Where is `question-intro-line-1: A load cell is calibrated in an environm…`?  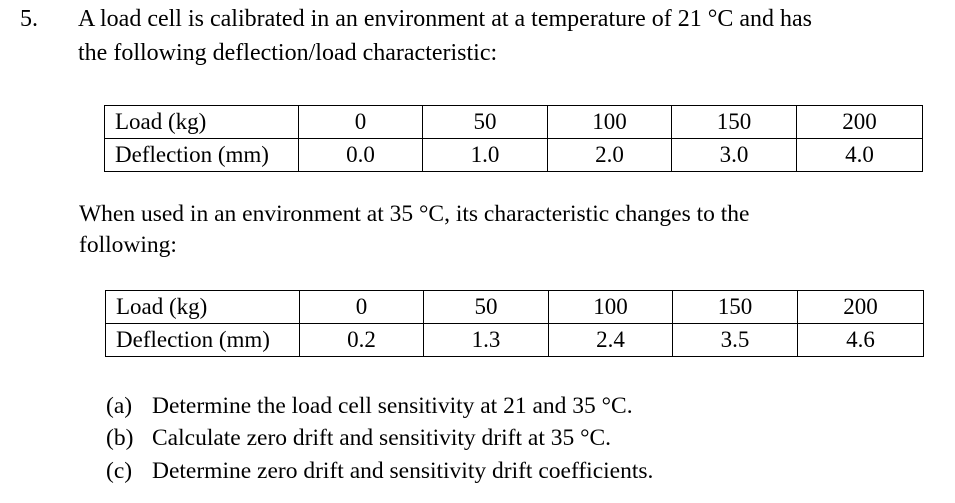 question-intro-line-1: A load cell is calibrated in an environm… is located at coordinates (445, 19).